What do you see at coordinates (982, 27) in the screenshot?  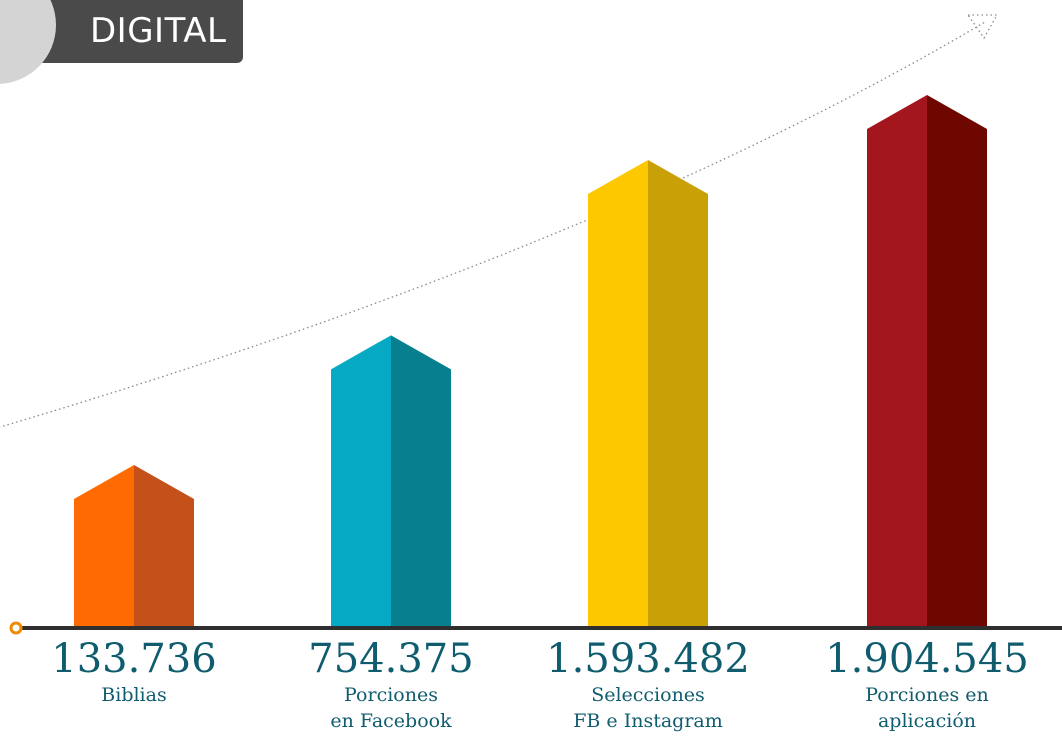 I see `trend-arrowhead` at bounding box center [982, 27].